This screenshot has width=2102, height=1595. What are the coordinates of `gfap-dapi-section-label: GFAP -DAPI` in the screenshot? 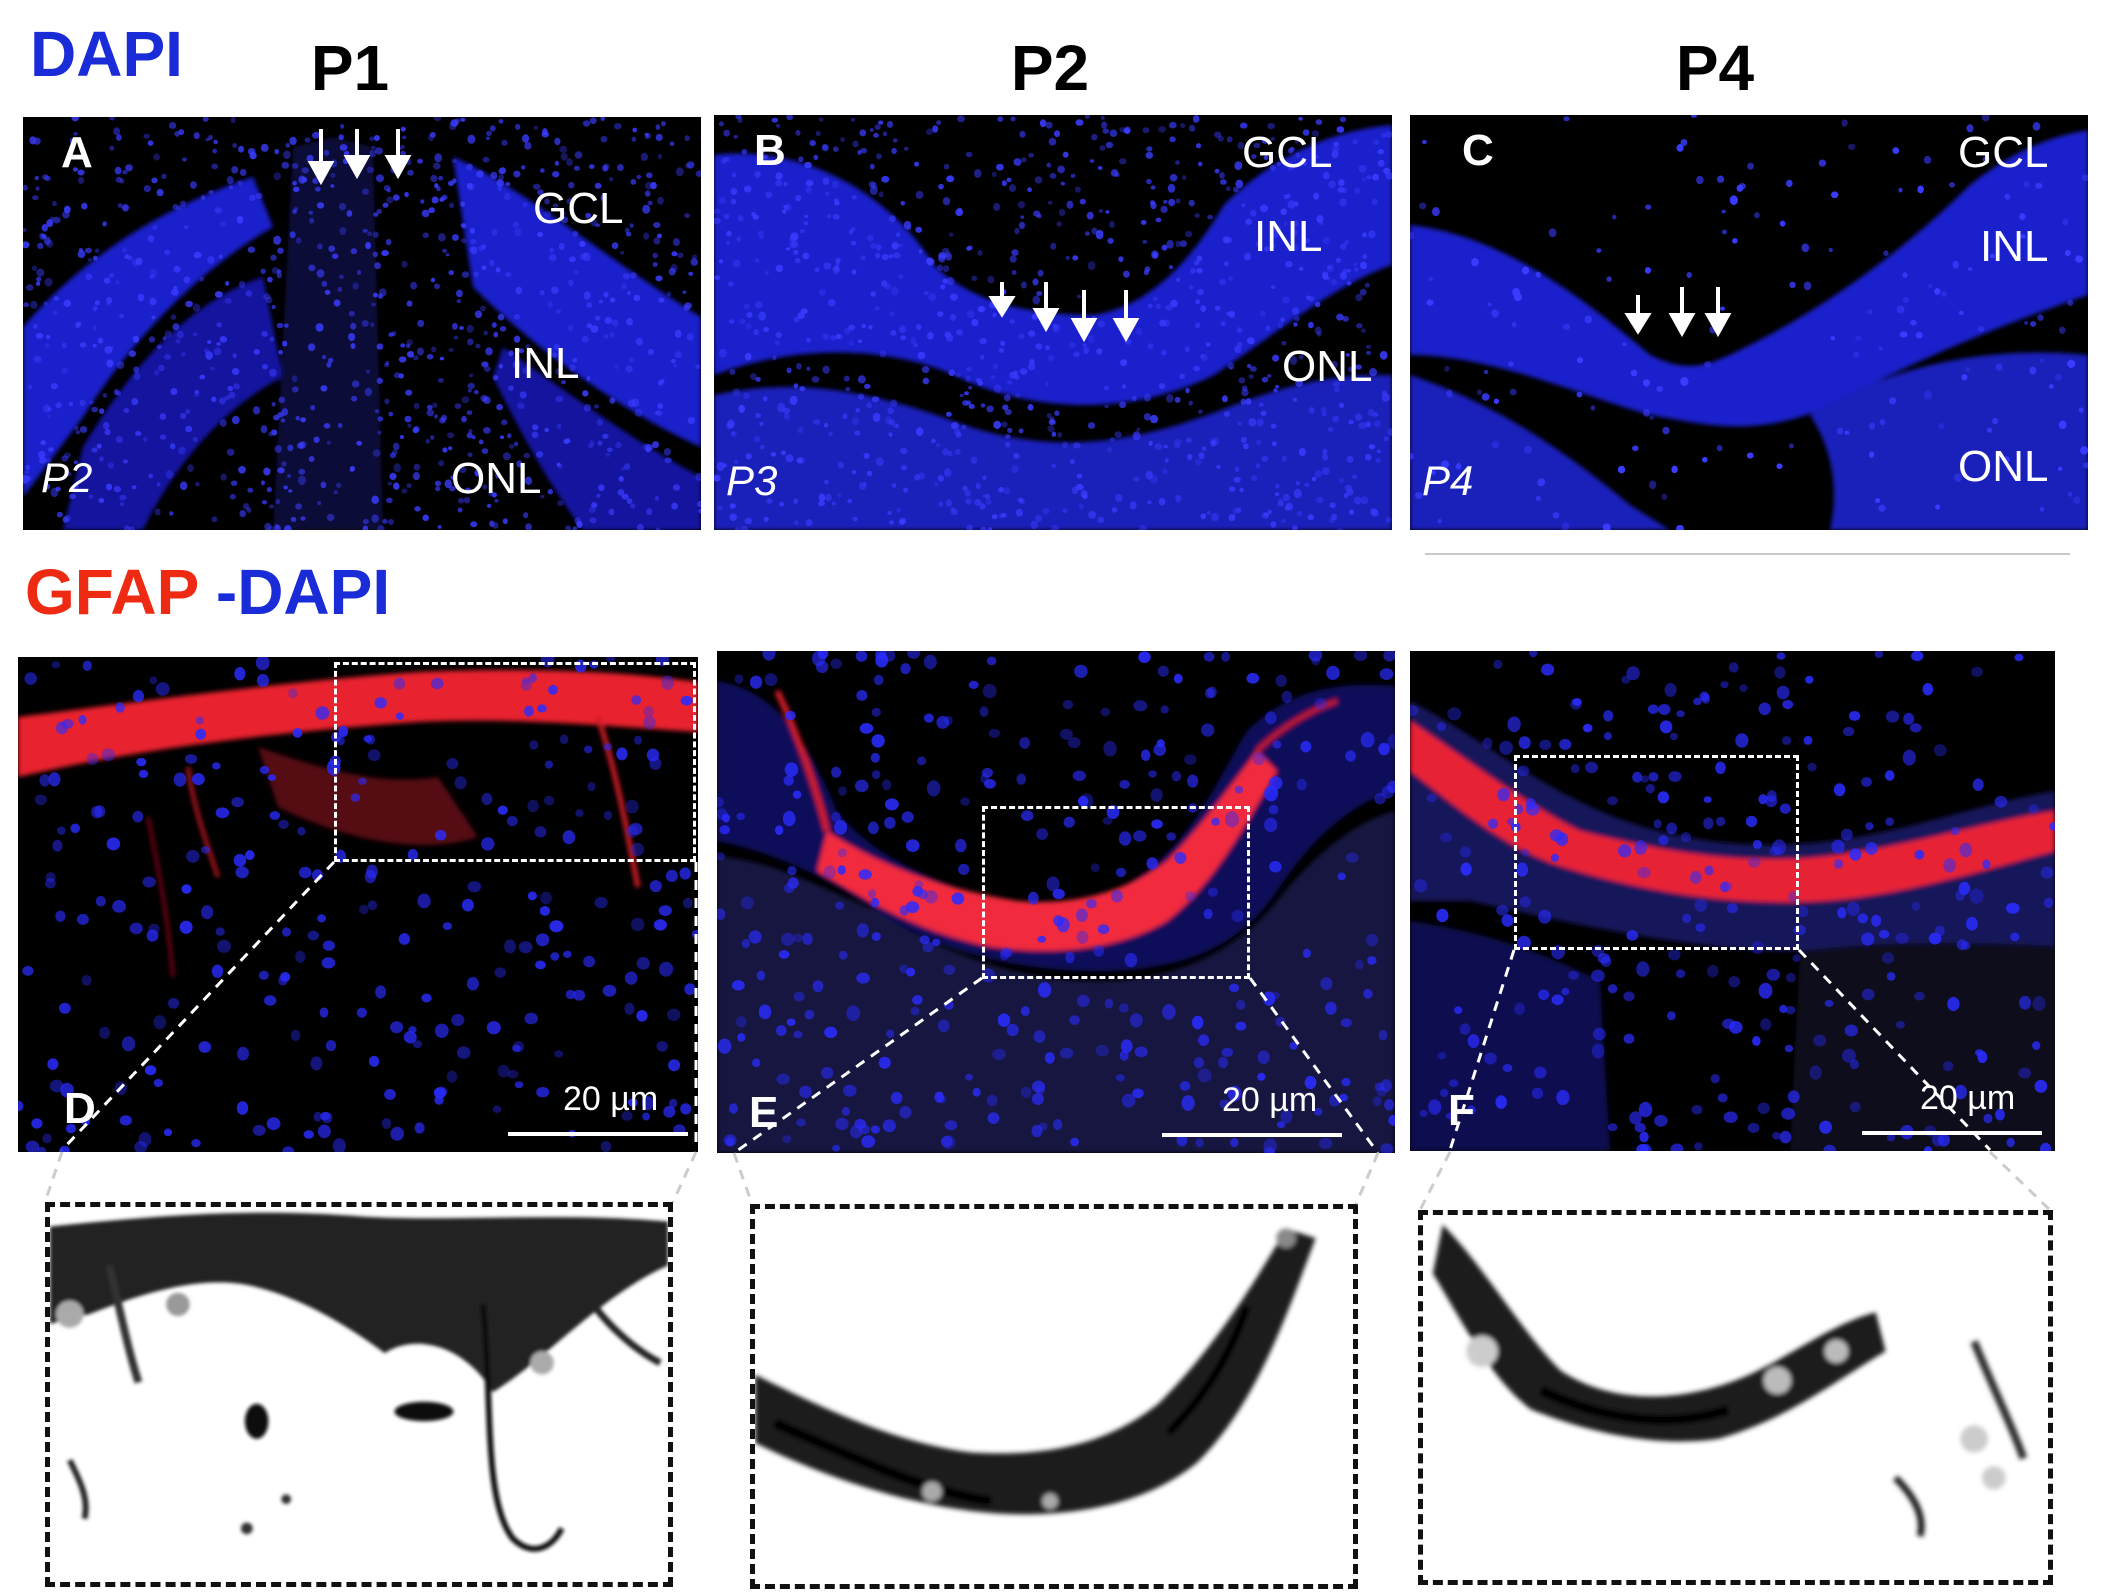 It's located at (207, 592).